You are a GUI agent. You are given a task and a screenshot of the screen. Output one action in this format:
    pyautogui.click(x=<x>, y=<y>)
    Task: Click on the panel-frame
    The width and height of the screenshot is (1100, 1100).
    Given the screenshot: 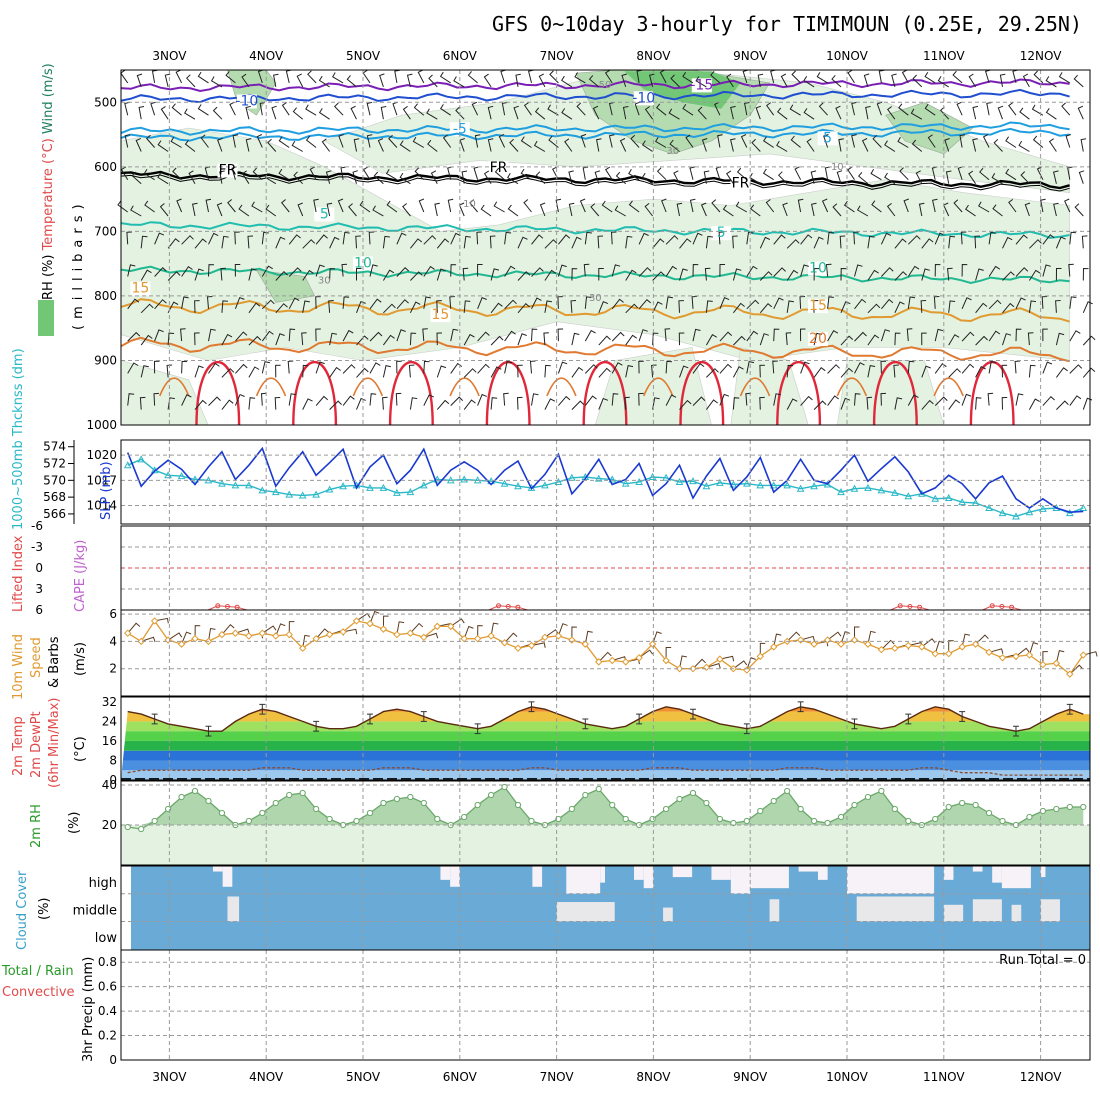 What is the action you would take?
    pyautogui.click(x=605, y=653)
    